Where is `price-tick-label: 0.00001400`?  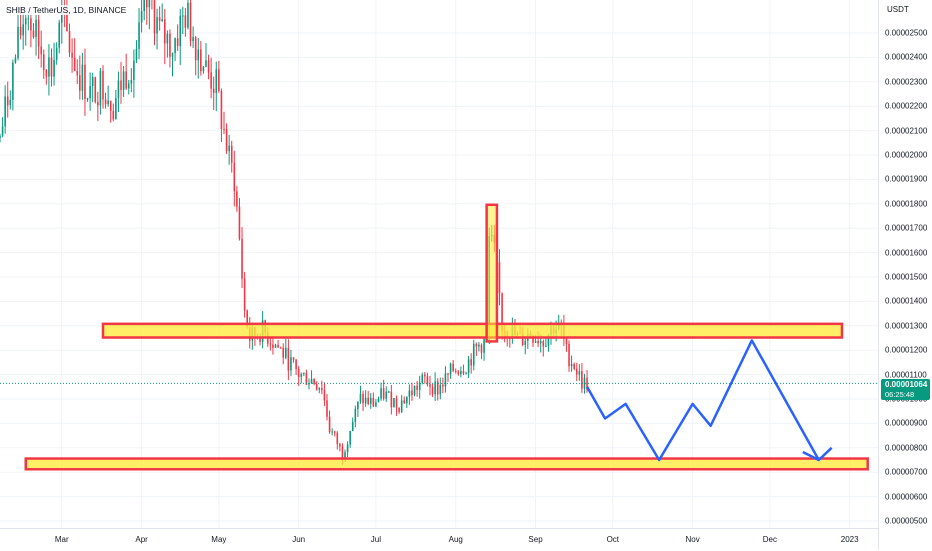 price-tick-label: 0.00001400 is located at coordinates (906, 301).